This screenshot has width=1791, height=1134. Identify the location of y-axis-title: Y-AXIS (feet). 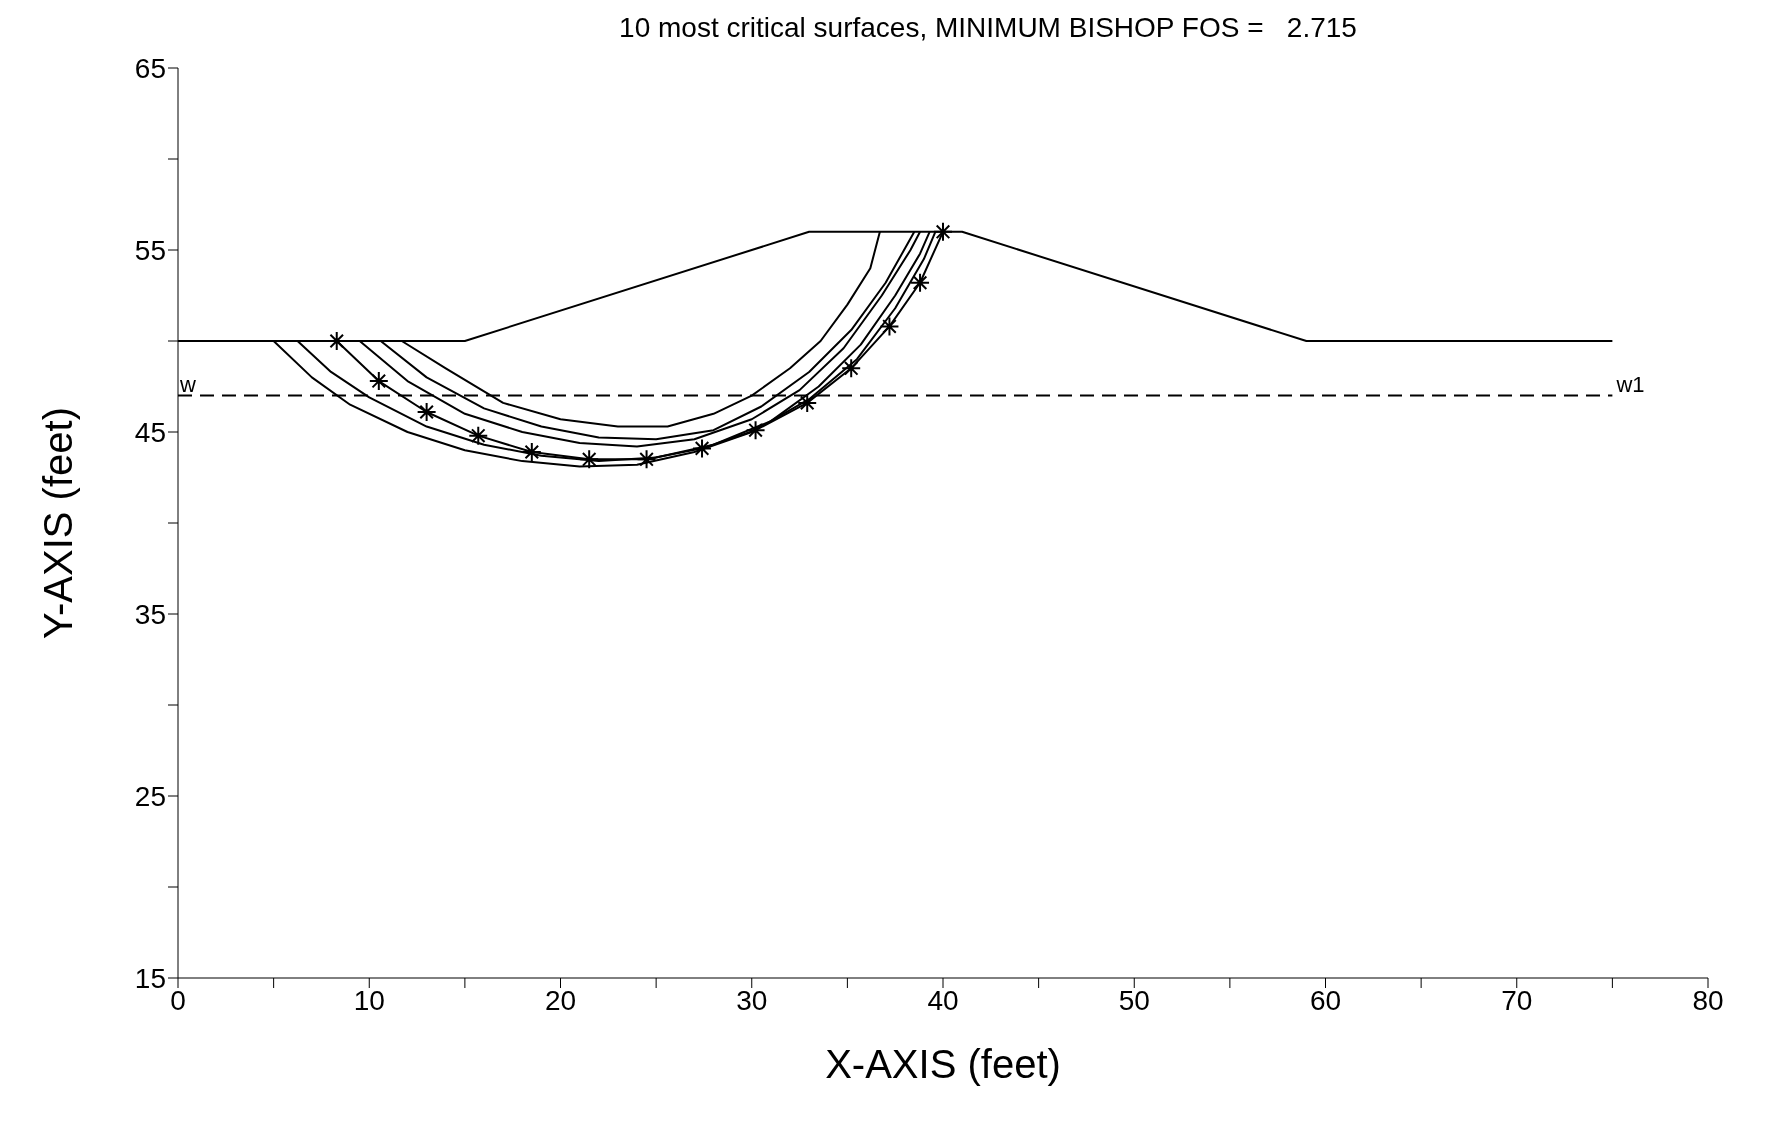
(58, 523).